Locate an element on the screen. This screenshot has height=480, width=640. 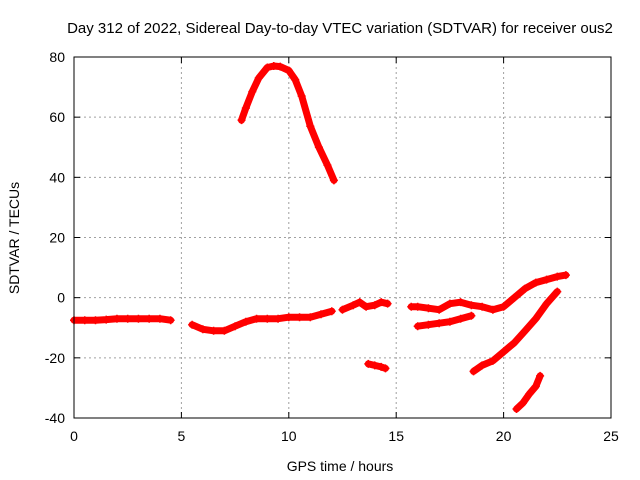
x-tick-label: 0 is located at coordinates (74, 436).